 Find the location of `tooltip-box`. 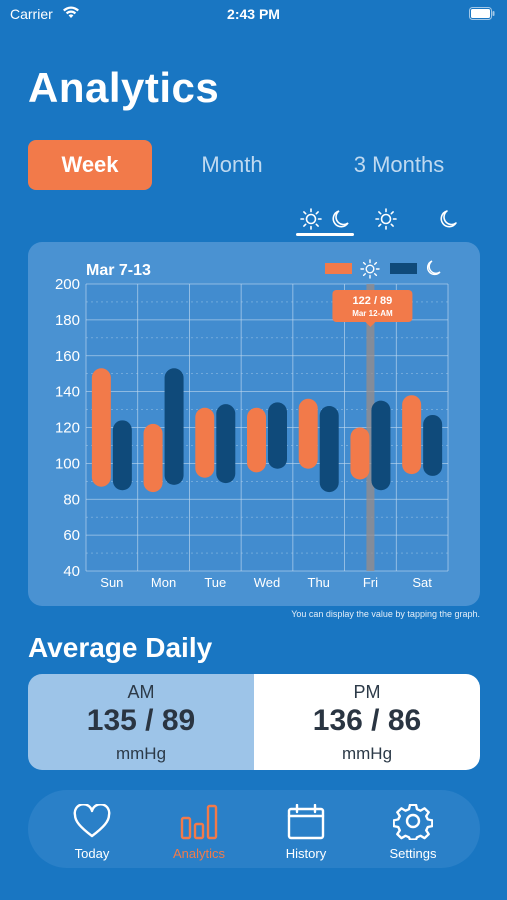

tooltip-box is located at coordinates (372, 306).